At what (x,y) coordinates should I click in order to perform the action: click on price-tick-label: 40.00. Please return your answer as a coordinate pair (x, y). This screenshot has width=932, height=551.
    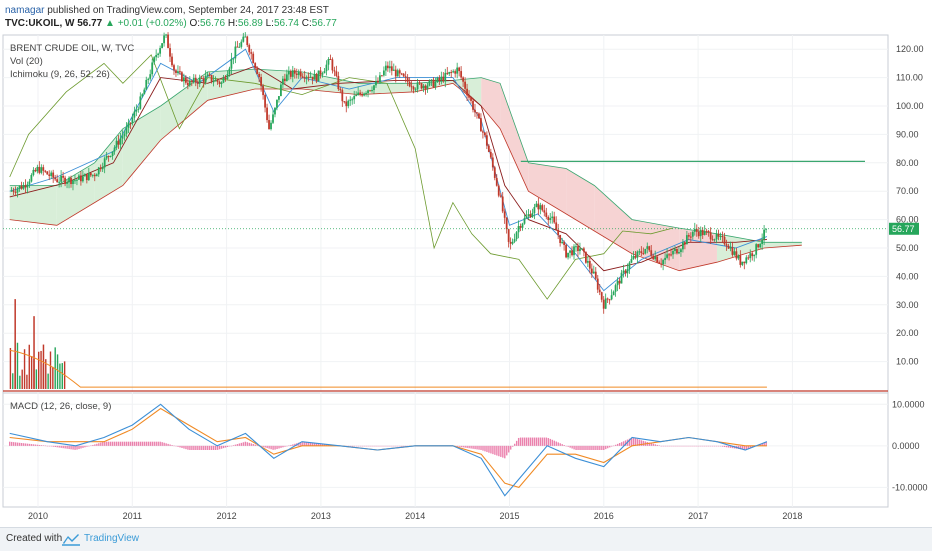
    Looking at the image, I should click on (907, 276).